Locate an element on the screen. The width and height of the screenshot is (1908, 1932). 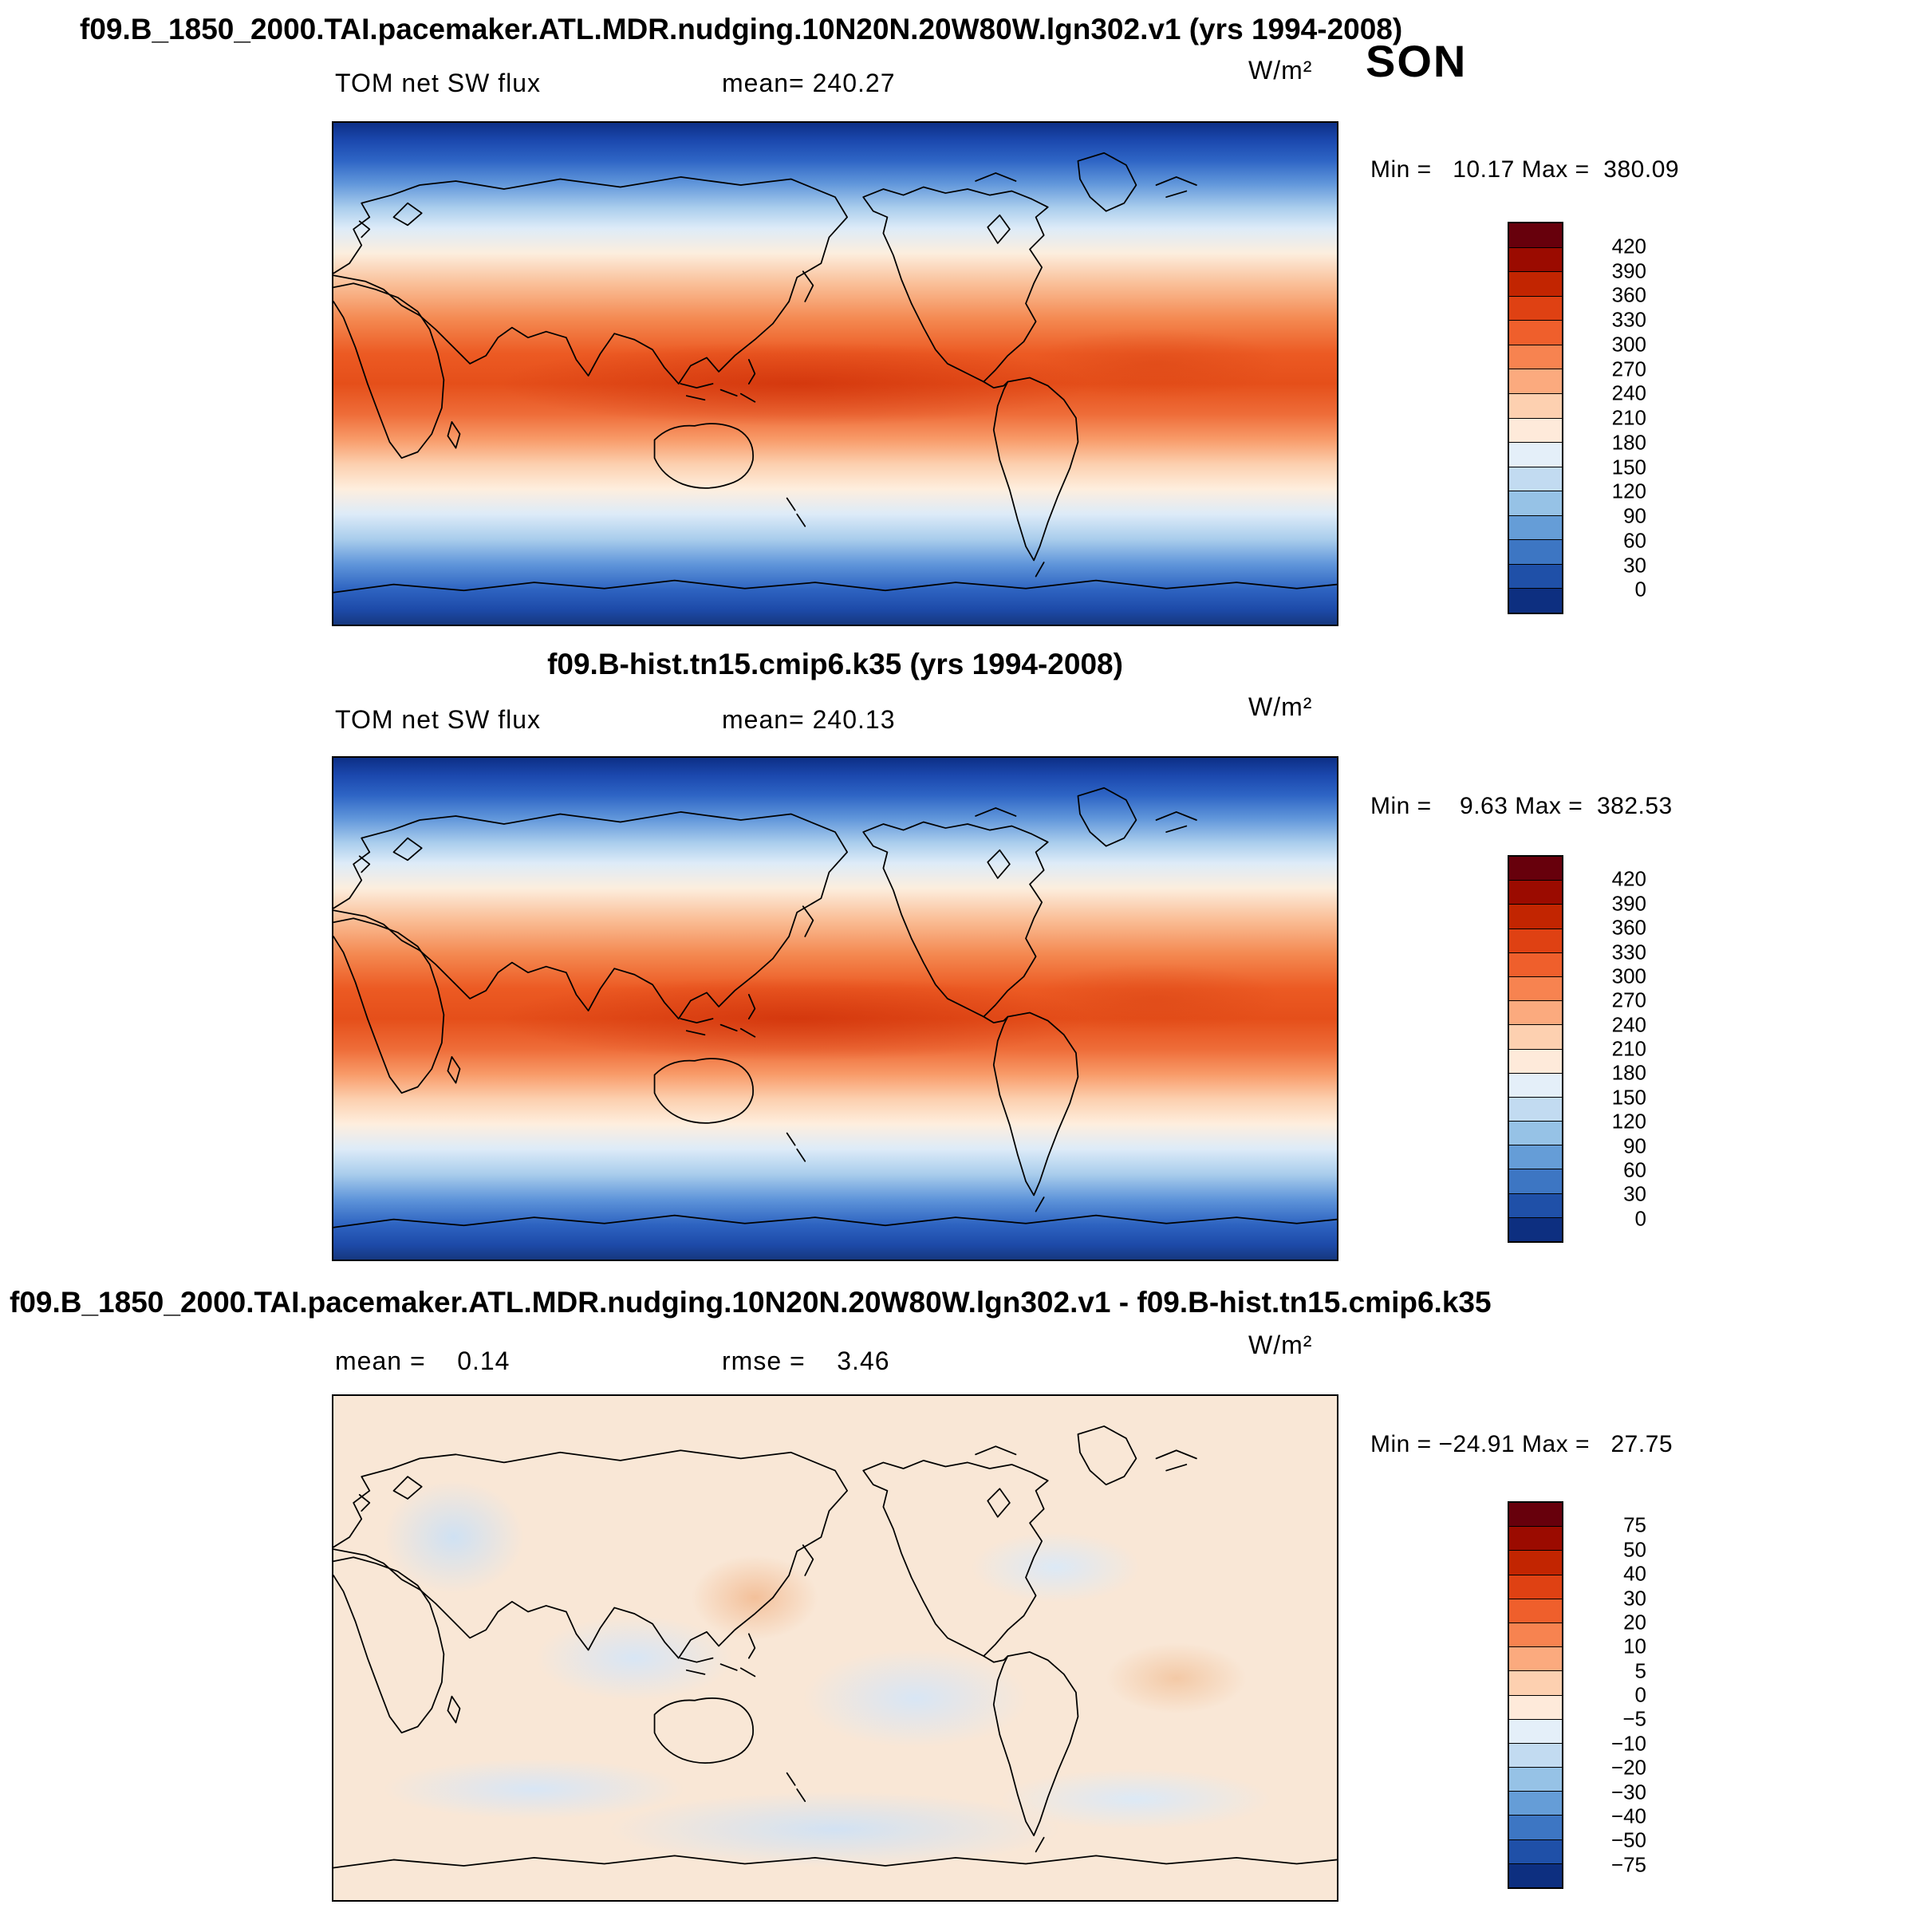
map-case1 is located at coordinates (835, 374).